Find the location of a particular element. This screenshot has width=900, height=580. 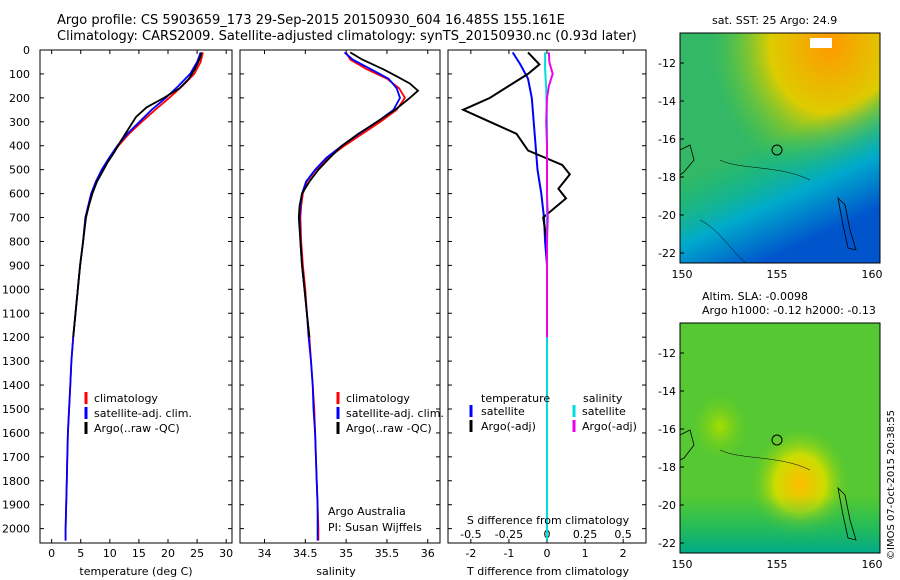

s-tick-label: -0.5 is located at coordinates (470, 534).